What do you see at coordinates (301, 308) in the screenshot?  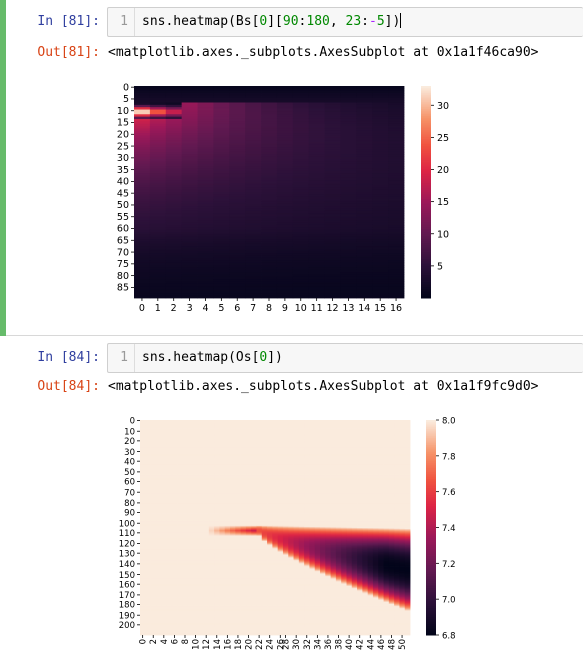 I see `x-tick-label: 10` at bounding box center [301, 308].